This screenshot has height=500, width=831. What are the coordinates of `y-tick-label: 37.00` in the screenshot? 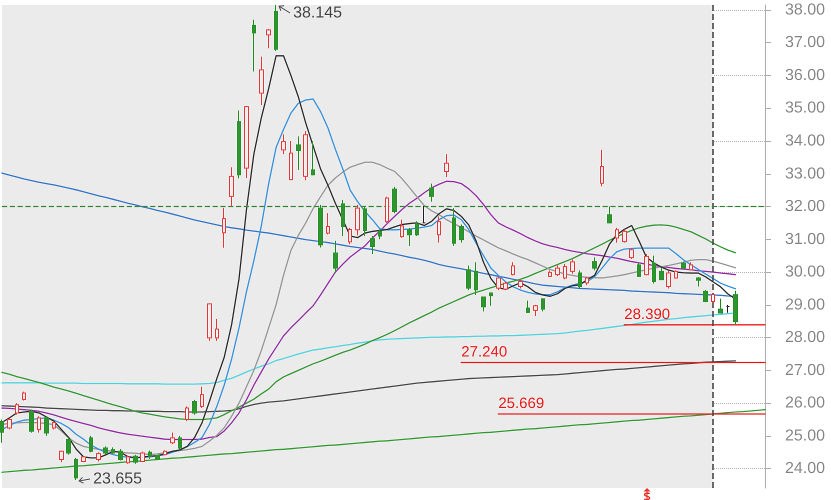 It's located at (805, 43).